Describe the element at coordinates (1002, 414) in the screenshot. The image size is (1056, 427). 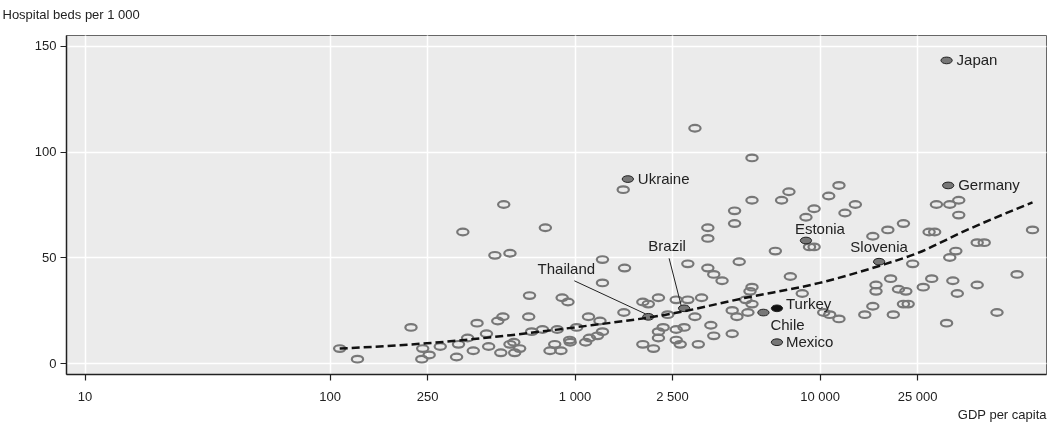
I see `x-axis-title: GDP per capita` at that location.